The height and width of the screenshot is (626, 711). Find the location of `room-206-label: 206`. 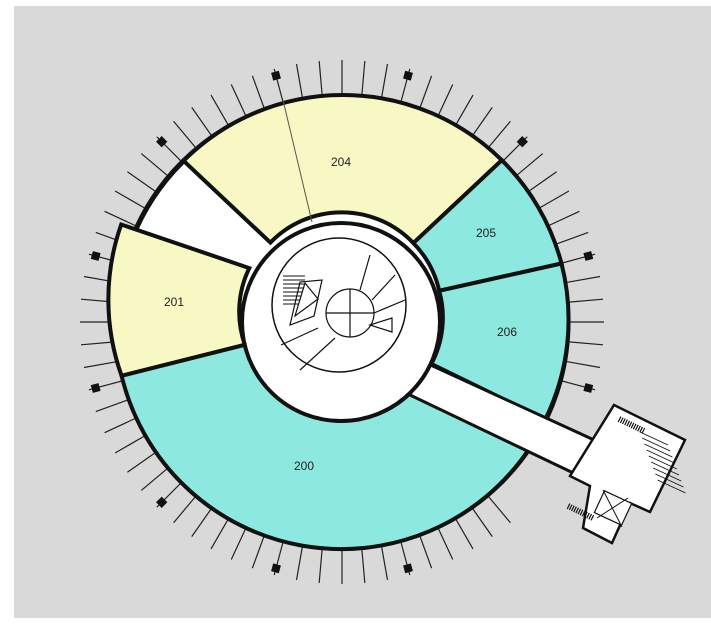

room-206-label: 206 is located at coordinates (507, 332).